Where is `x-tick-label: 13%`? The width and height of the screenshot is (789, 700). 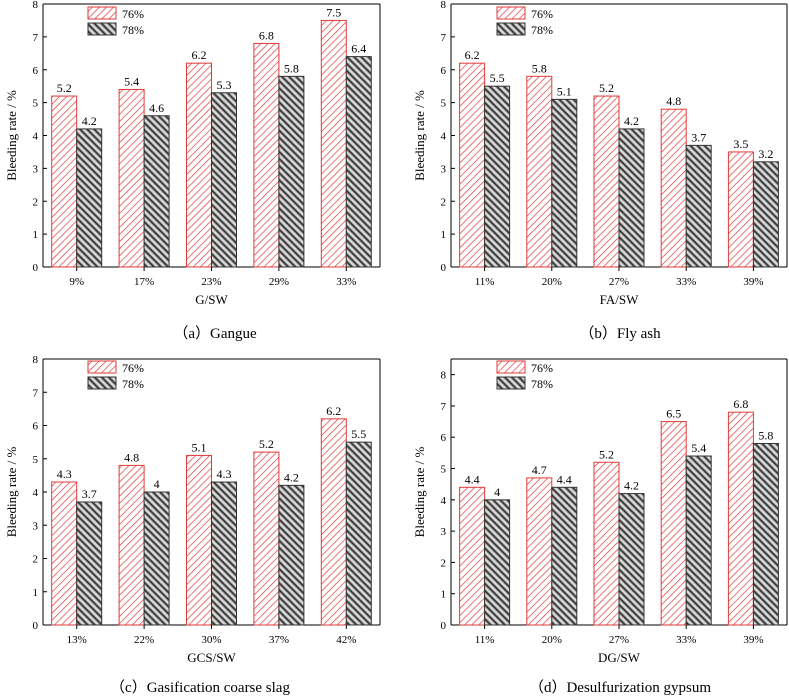 x-tick-label: 13% is located at coordinates (77, 640).